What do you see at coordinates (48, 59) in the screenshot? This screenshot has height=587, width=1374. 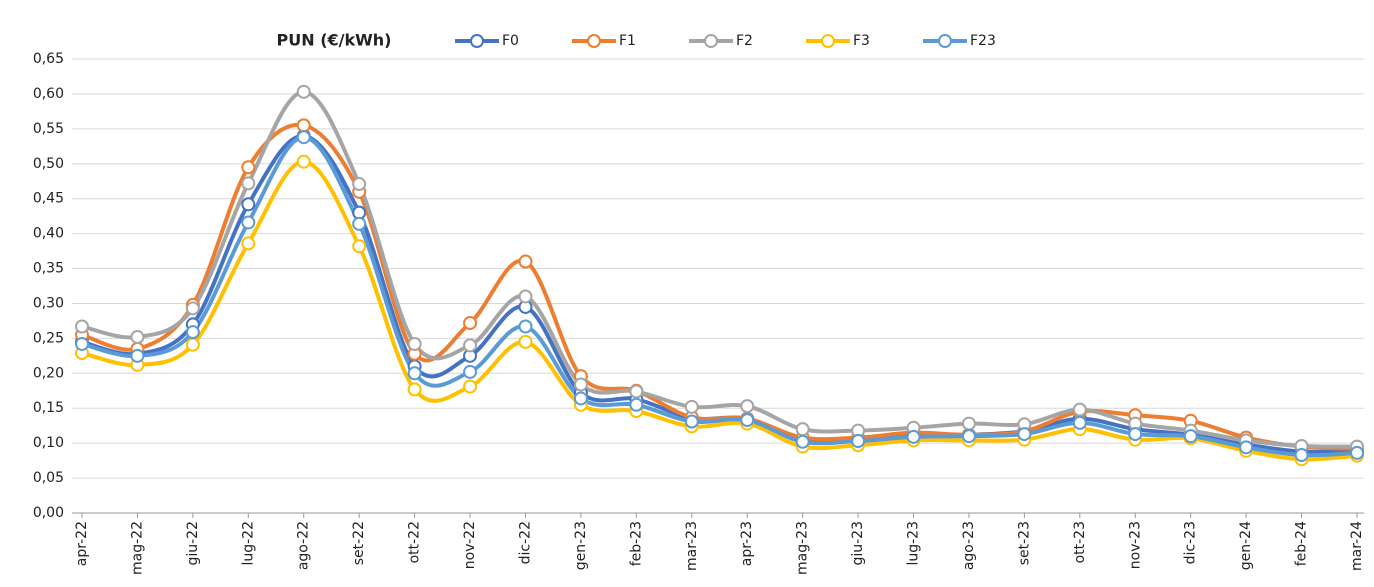 I see `y-tick-label: 0,65` at bounding box center [48, 59].